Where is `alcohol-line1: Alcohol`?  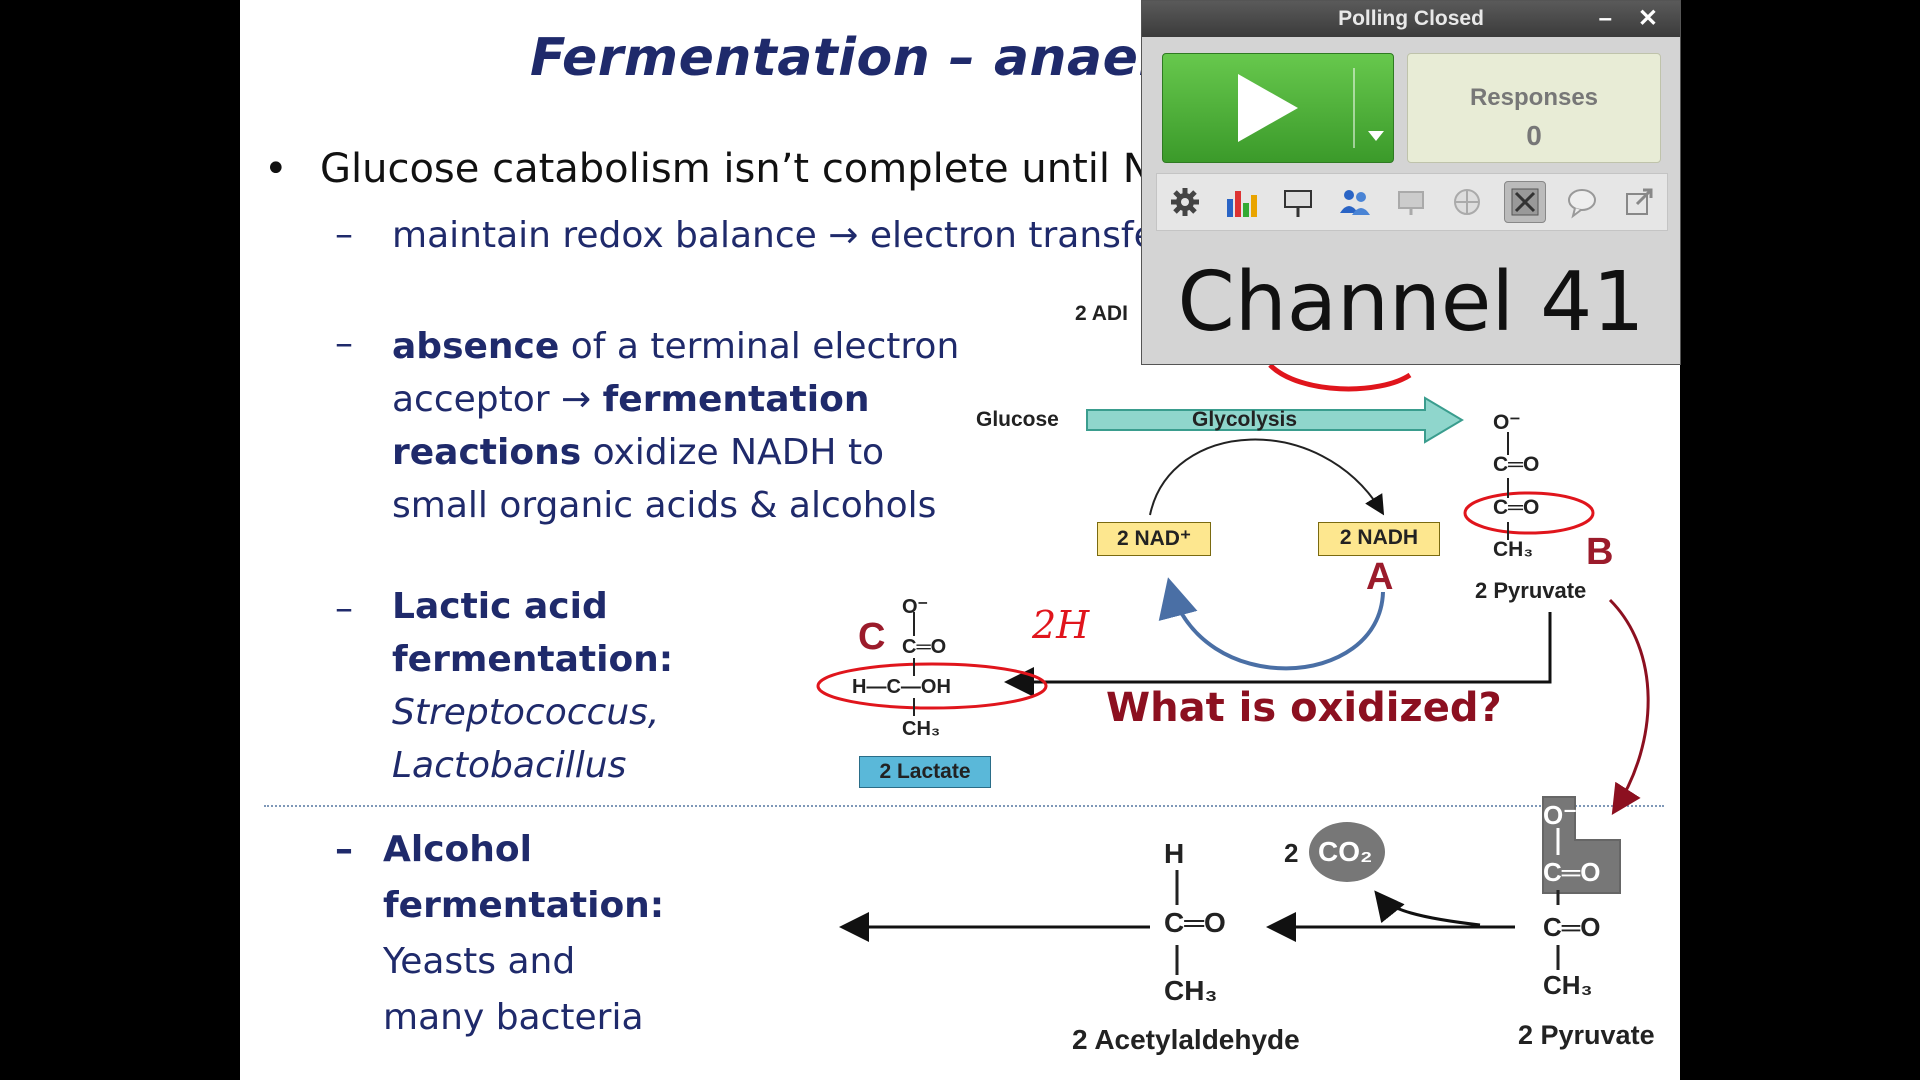
alcohol-line1: Alcohol is located at coordinates (457, 849).